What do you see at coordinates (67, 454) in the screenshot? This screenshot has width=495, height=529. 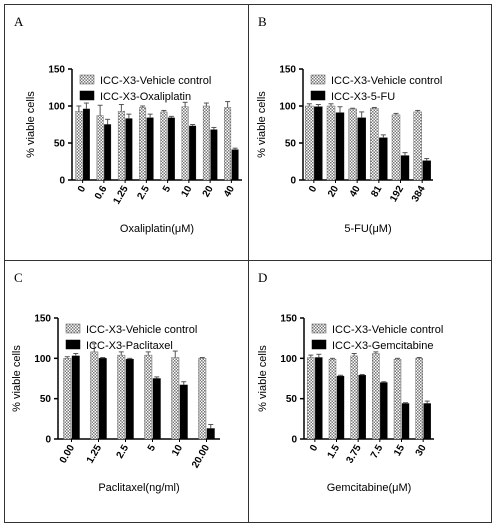 I see `x-tick-label: 0.00` at bounding box center [67, 454].